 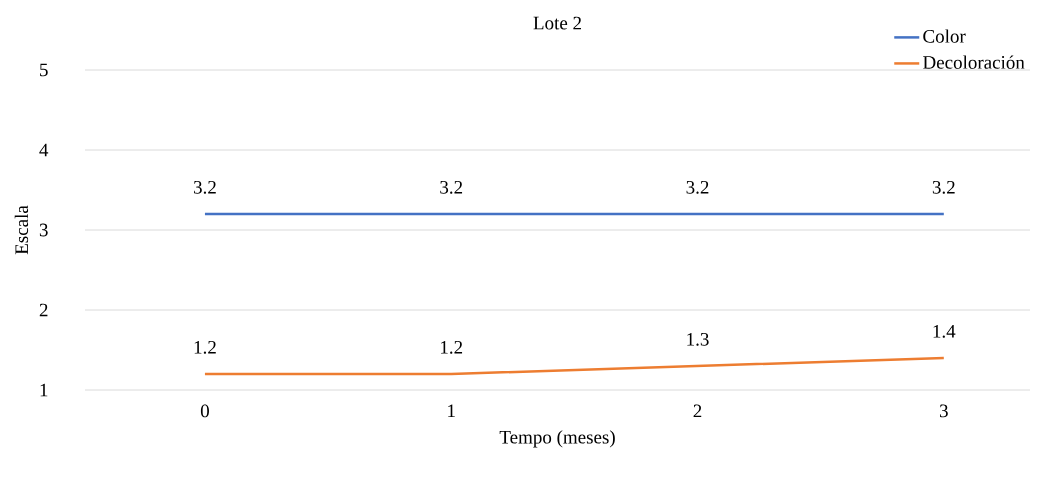 What do you see at coordinates (204, 411) in the screenshot?
I see `x-tick-label: 0` at bounding box center [204, 411].